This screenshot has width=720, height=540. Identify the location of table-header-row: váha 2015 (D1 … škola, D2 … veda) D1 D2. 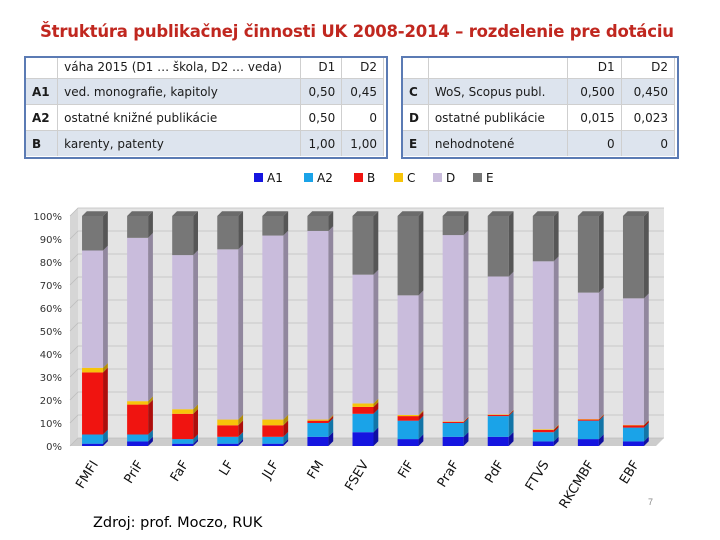
(205, 67).